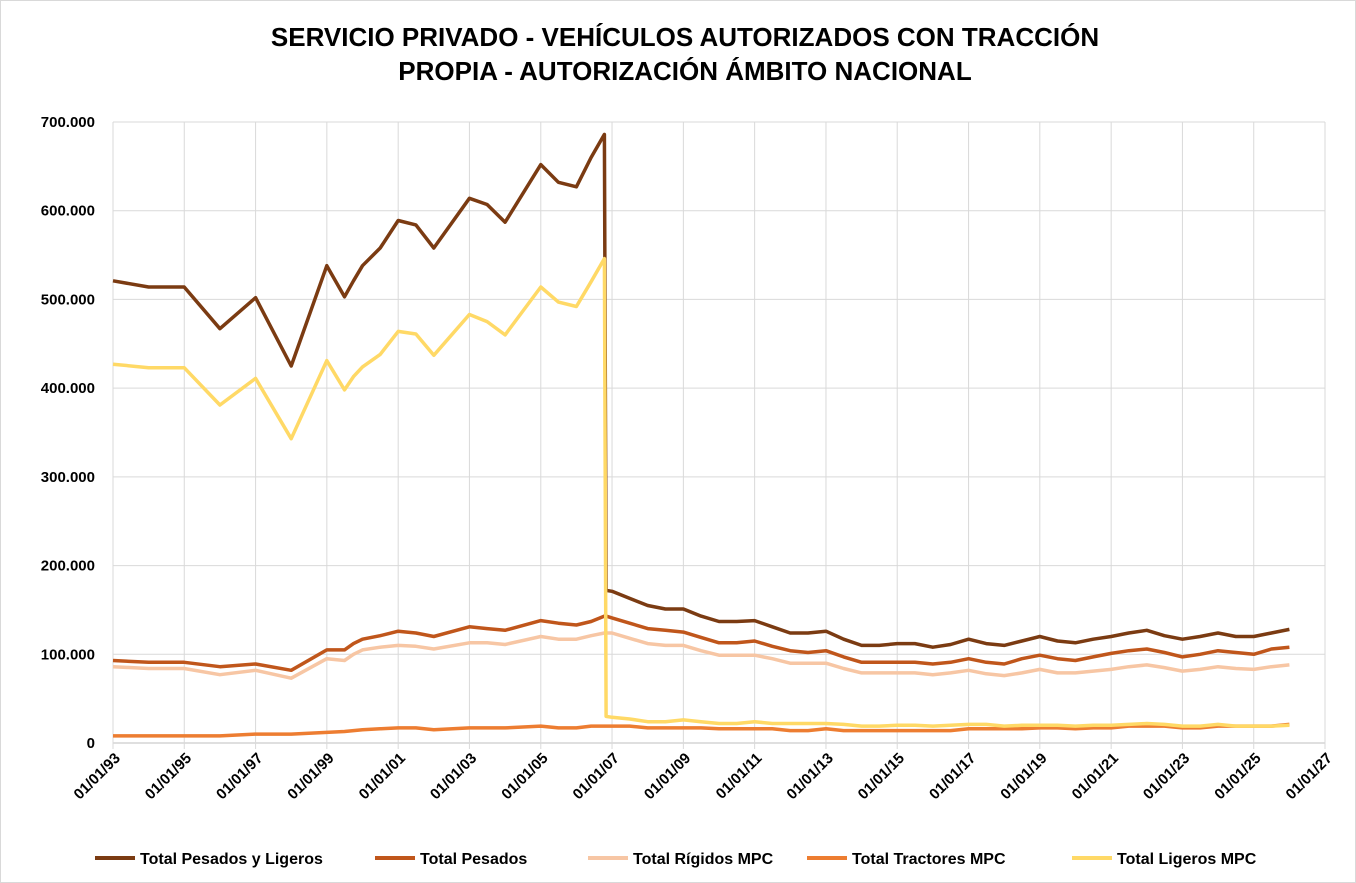  I want to click on legend-label: Total Rígidos MPC, so click(703, 859).